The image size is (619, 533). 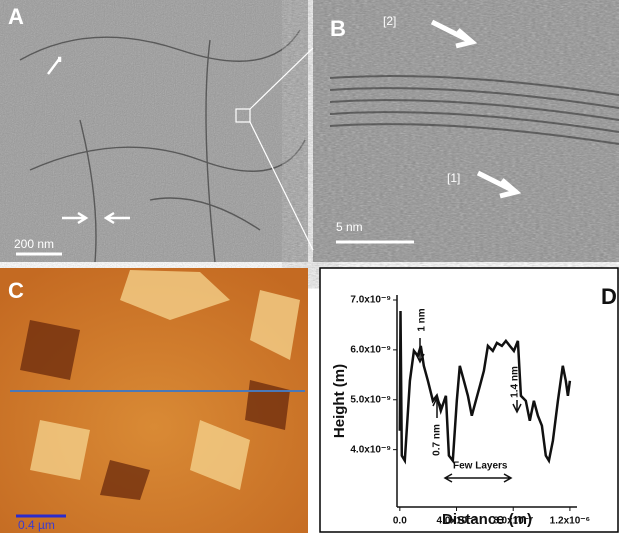 What do you see at coordinates (570, 521) in the screenshot?
I see `x-tick-label: 1.2x10⁻⁶` at bounding box center [570, 521].